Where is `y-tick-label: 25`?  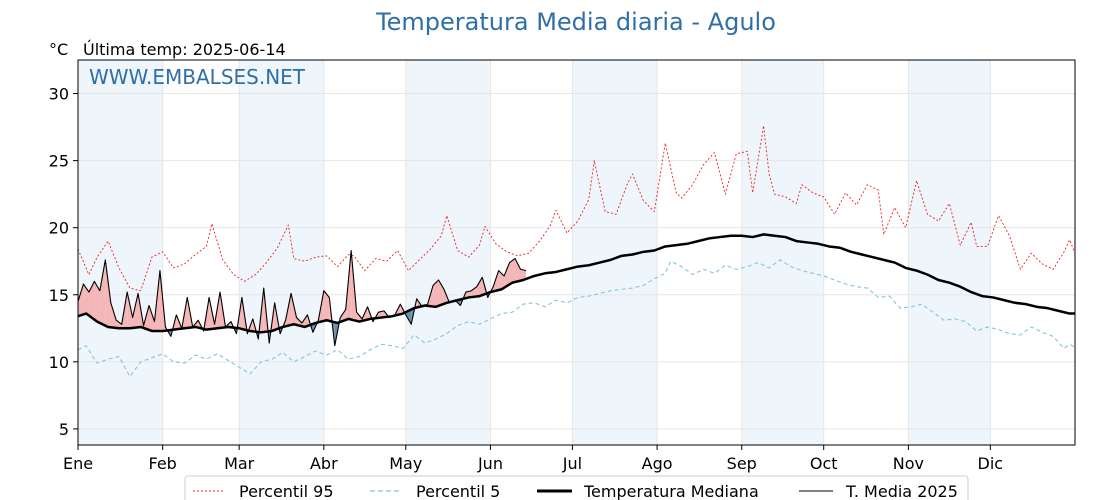 y-tick-label: 25 is located at coordinates (59, 161).